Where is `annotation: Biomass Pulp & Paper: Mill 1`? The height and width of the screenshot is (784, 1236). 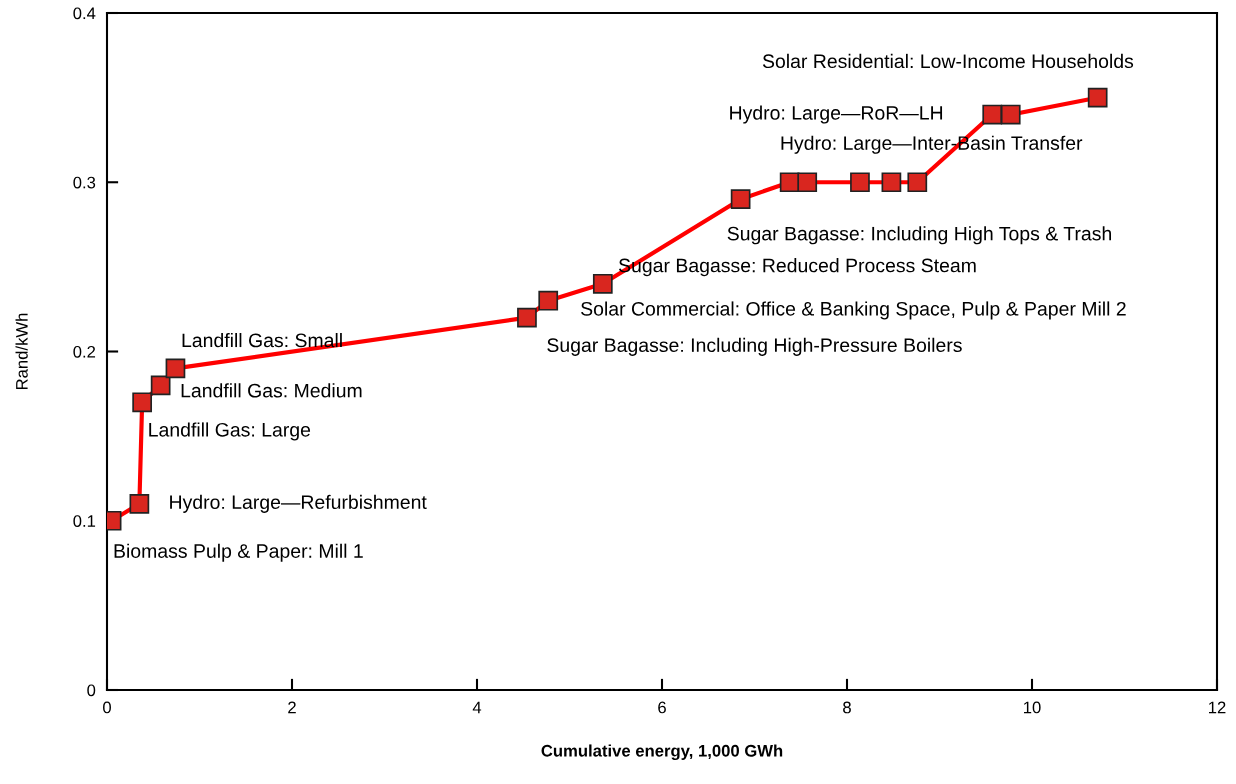
annotation: Biomass Pulp & Paper: Mill 1 is located at coordinates (238, 552).